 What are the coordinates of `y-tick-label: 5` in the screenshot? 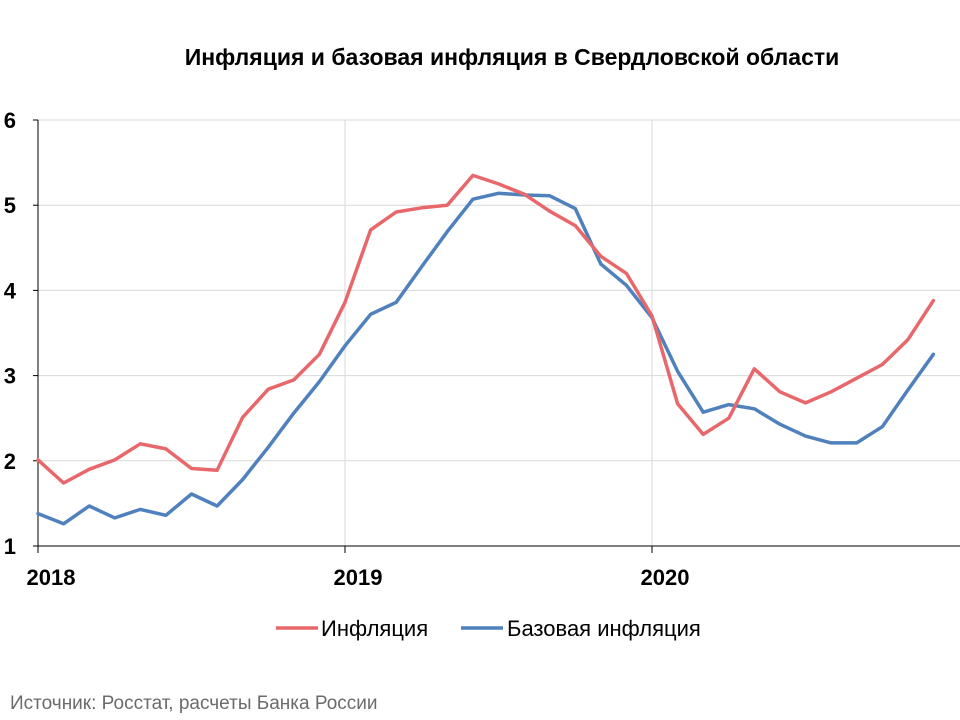 It's located at (10, 205).